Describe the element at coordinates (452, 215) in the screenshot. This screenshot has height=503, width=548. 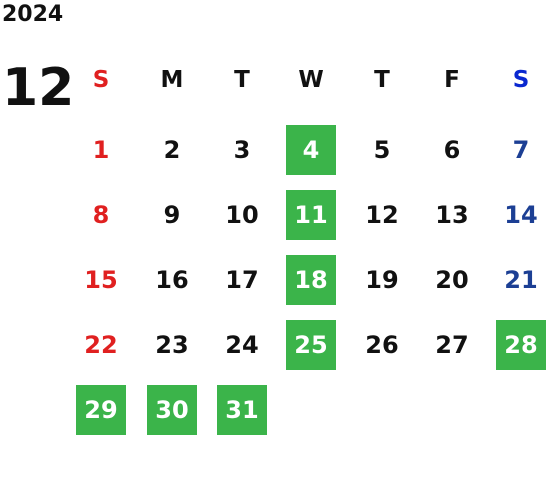
I see `day: 13` at that location.